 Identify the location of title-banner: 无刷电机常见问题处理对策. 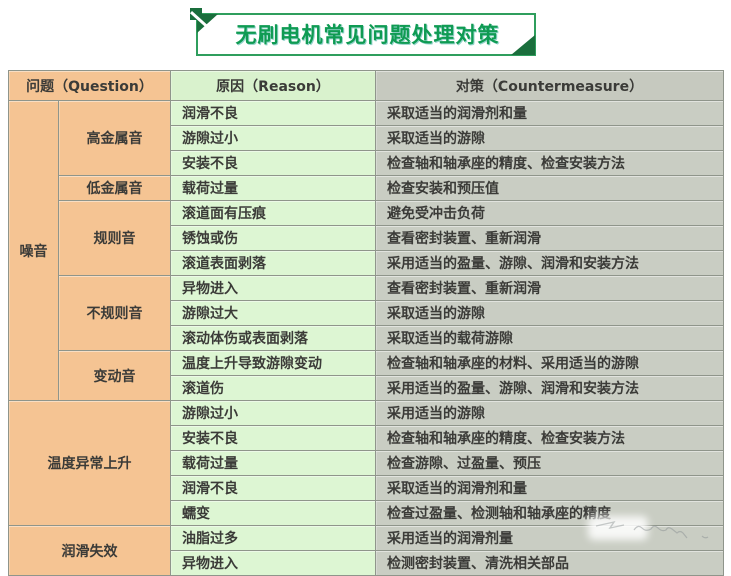
(365, 32).